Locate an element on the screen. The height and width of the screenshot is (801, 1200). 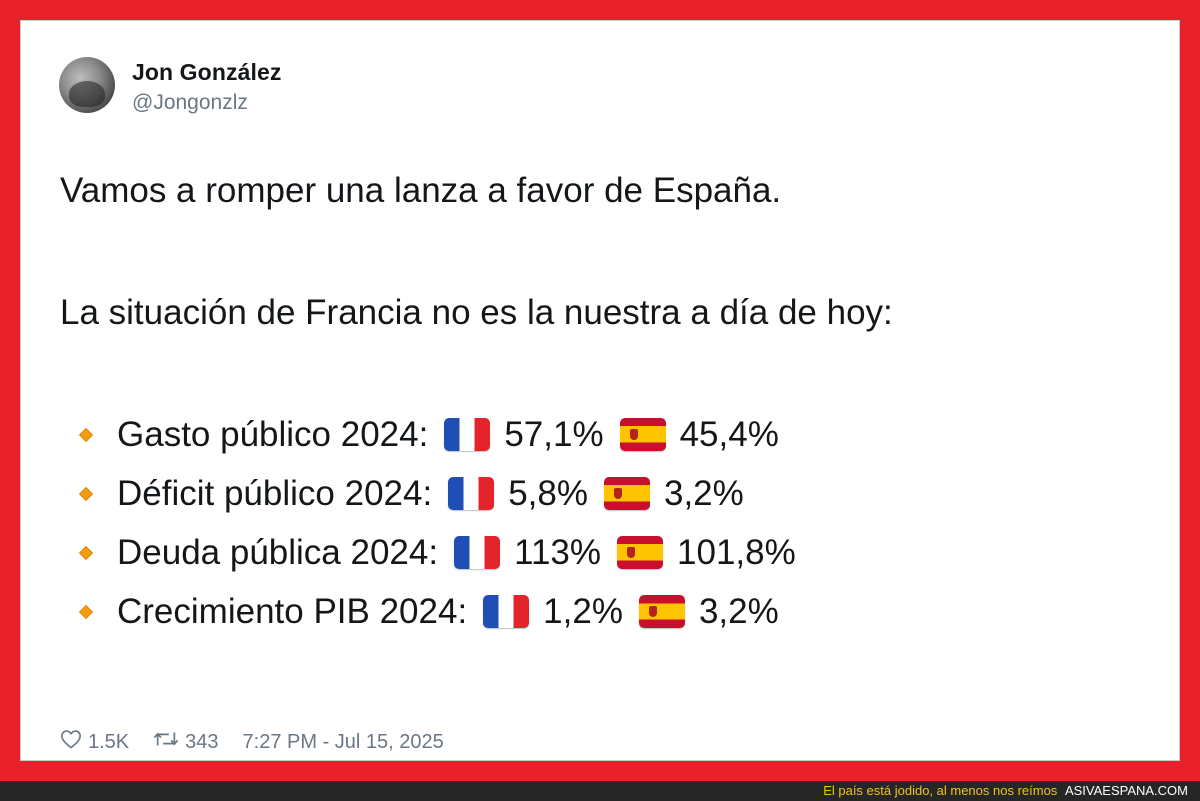
like-count: 1.5K is located at coordinates (109, 741).